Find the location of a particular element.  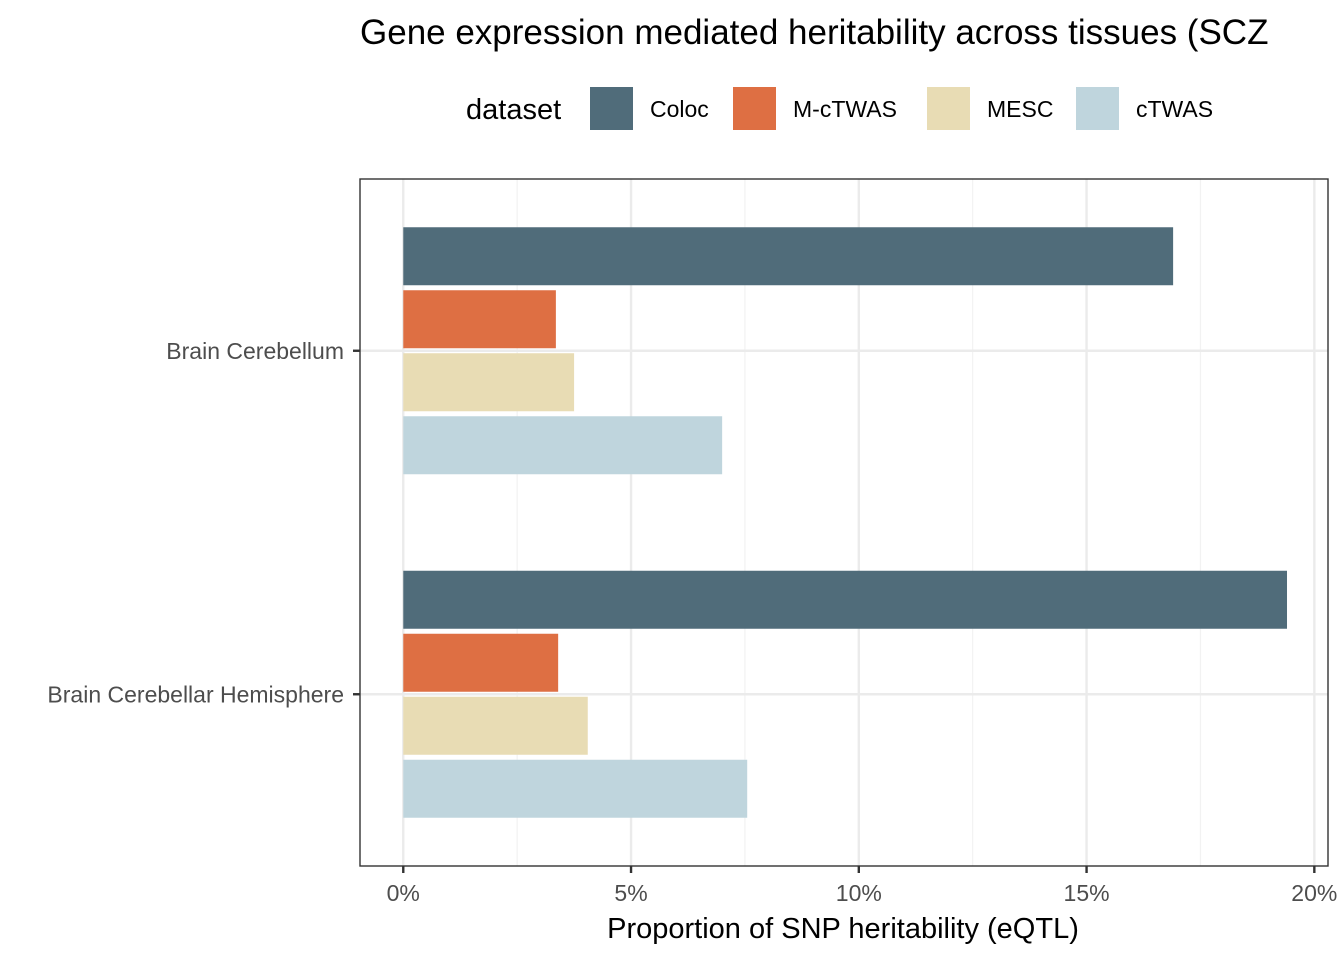

legend-label: cTWAS is located at coordinates (1174, 109).